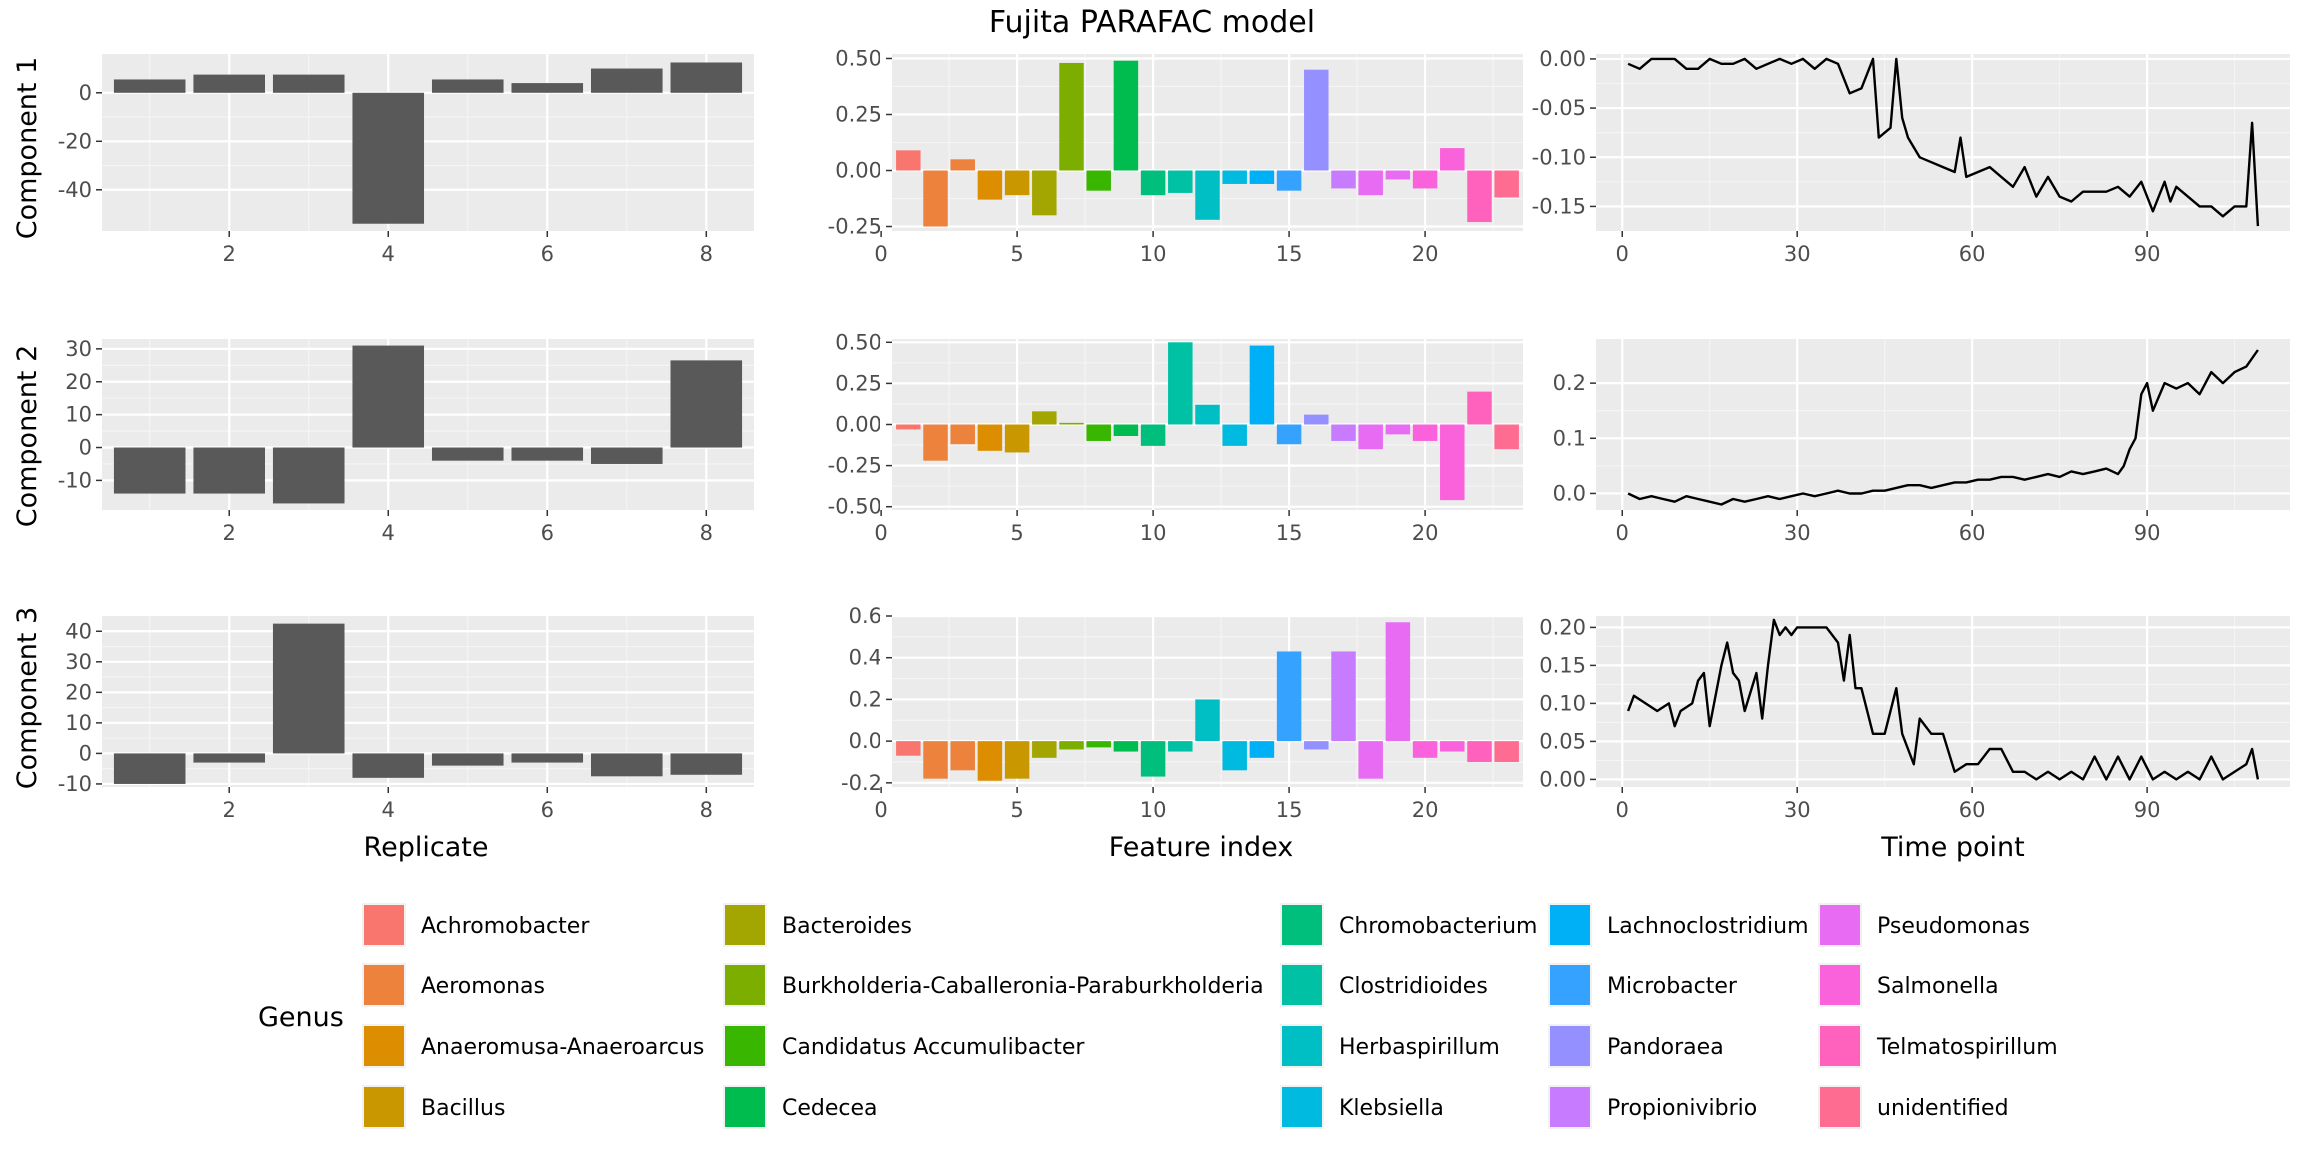 The image size is (2304, 1152). Describe the element at coordinates (78, 723) in the screenshot. I see `y-tick-label: 10` at that location.